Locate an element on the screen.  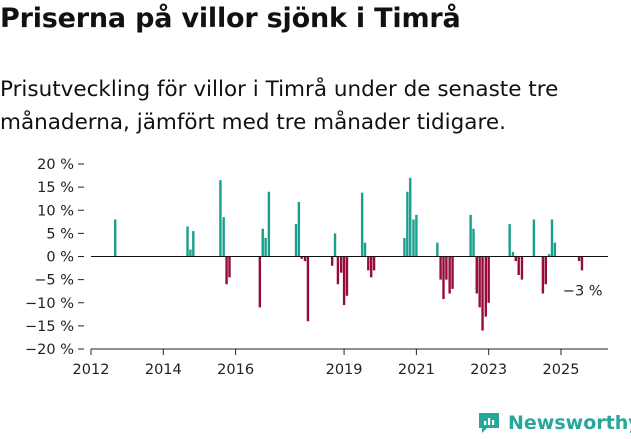
y-tick-label: −15 % is located at coordinates (49, 327).